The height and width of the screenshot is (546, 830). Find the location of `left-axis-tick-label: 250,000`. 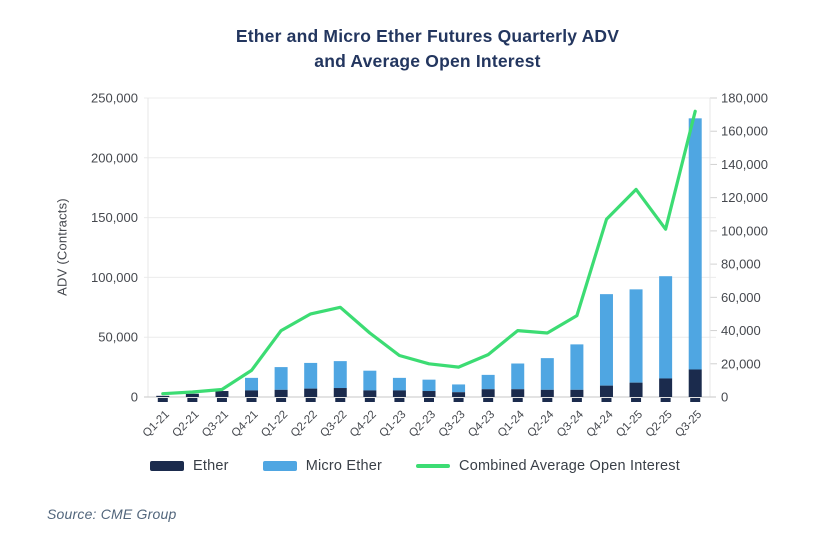

left-axis-tick-label: 250,000 is located at coordinates (114, 98).